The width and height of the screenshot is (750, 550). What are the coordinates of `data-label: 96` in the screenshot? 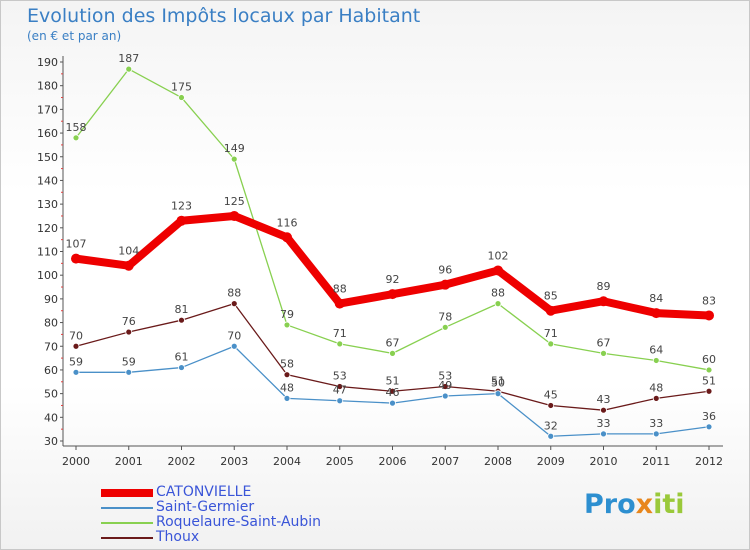 It's located at (445, 270).